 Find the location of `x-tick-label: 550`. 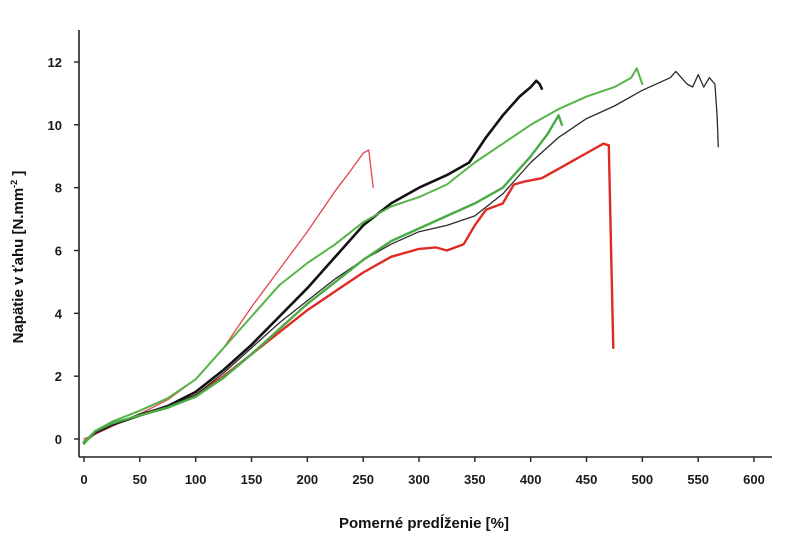

x-tick-label: 550 is located at coordinates (698, 479).